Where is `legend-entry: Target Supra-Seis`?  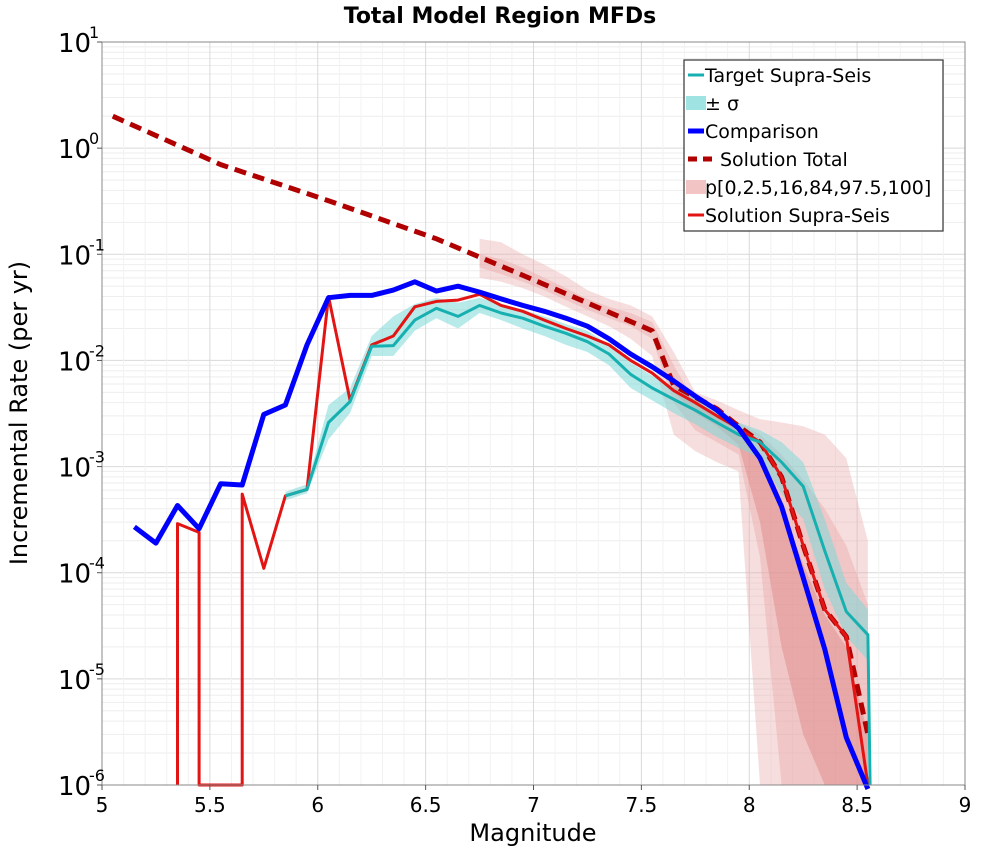
legend-entry: Target Supra-Seis is located at coordinates (779, 76).